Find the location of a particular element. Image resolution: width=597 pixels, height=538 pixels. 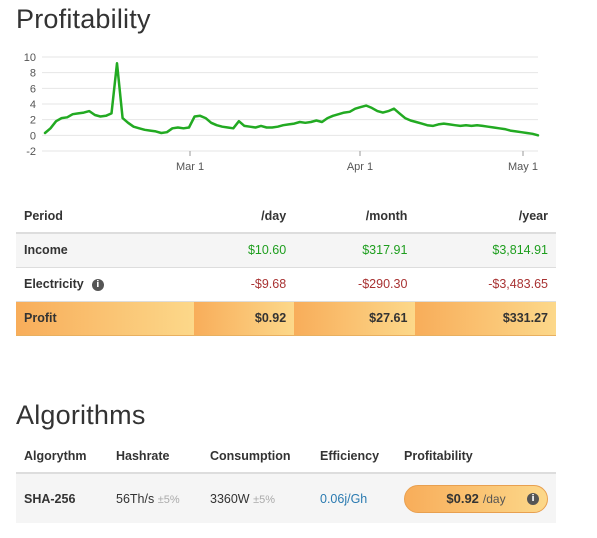

col-efficiency: Efficiency is located at coordinates (354, 457).